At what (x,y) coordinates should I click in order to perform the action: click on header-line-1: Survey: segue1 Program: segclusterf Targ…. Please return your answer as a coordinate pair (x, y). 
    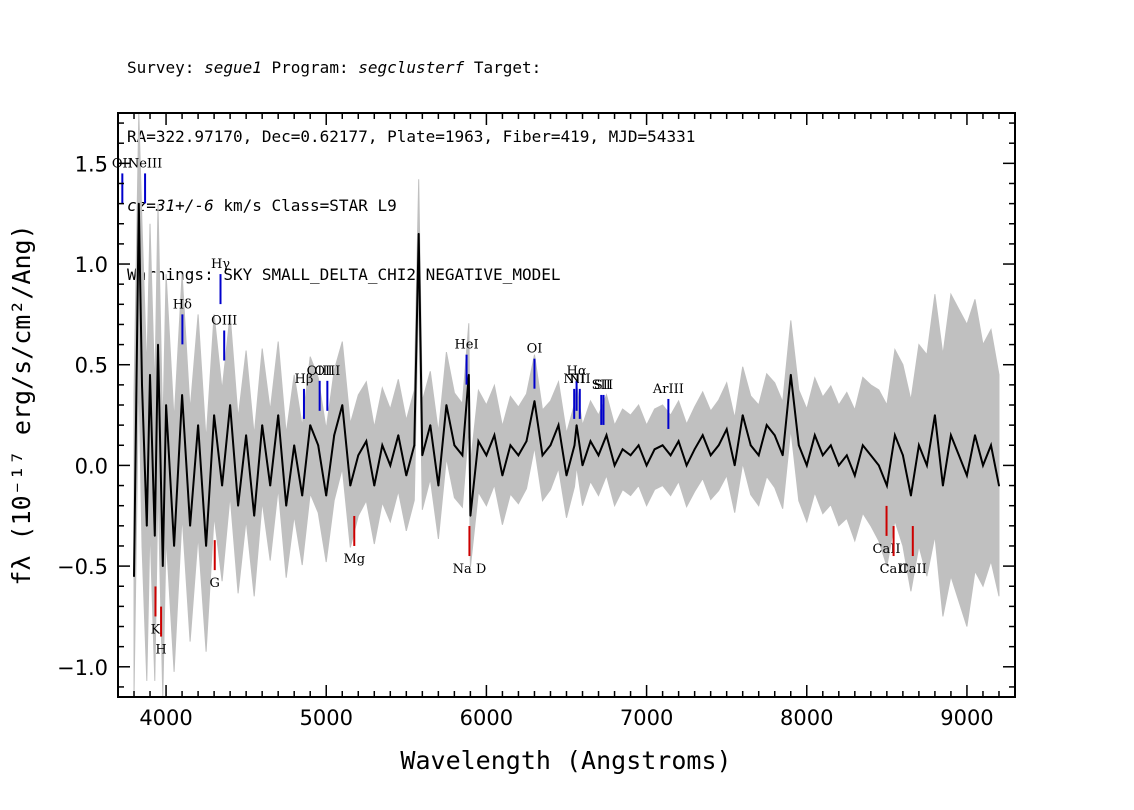
    Looking at the image, I should click on (577, 67).